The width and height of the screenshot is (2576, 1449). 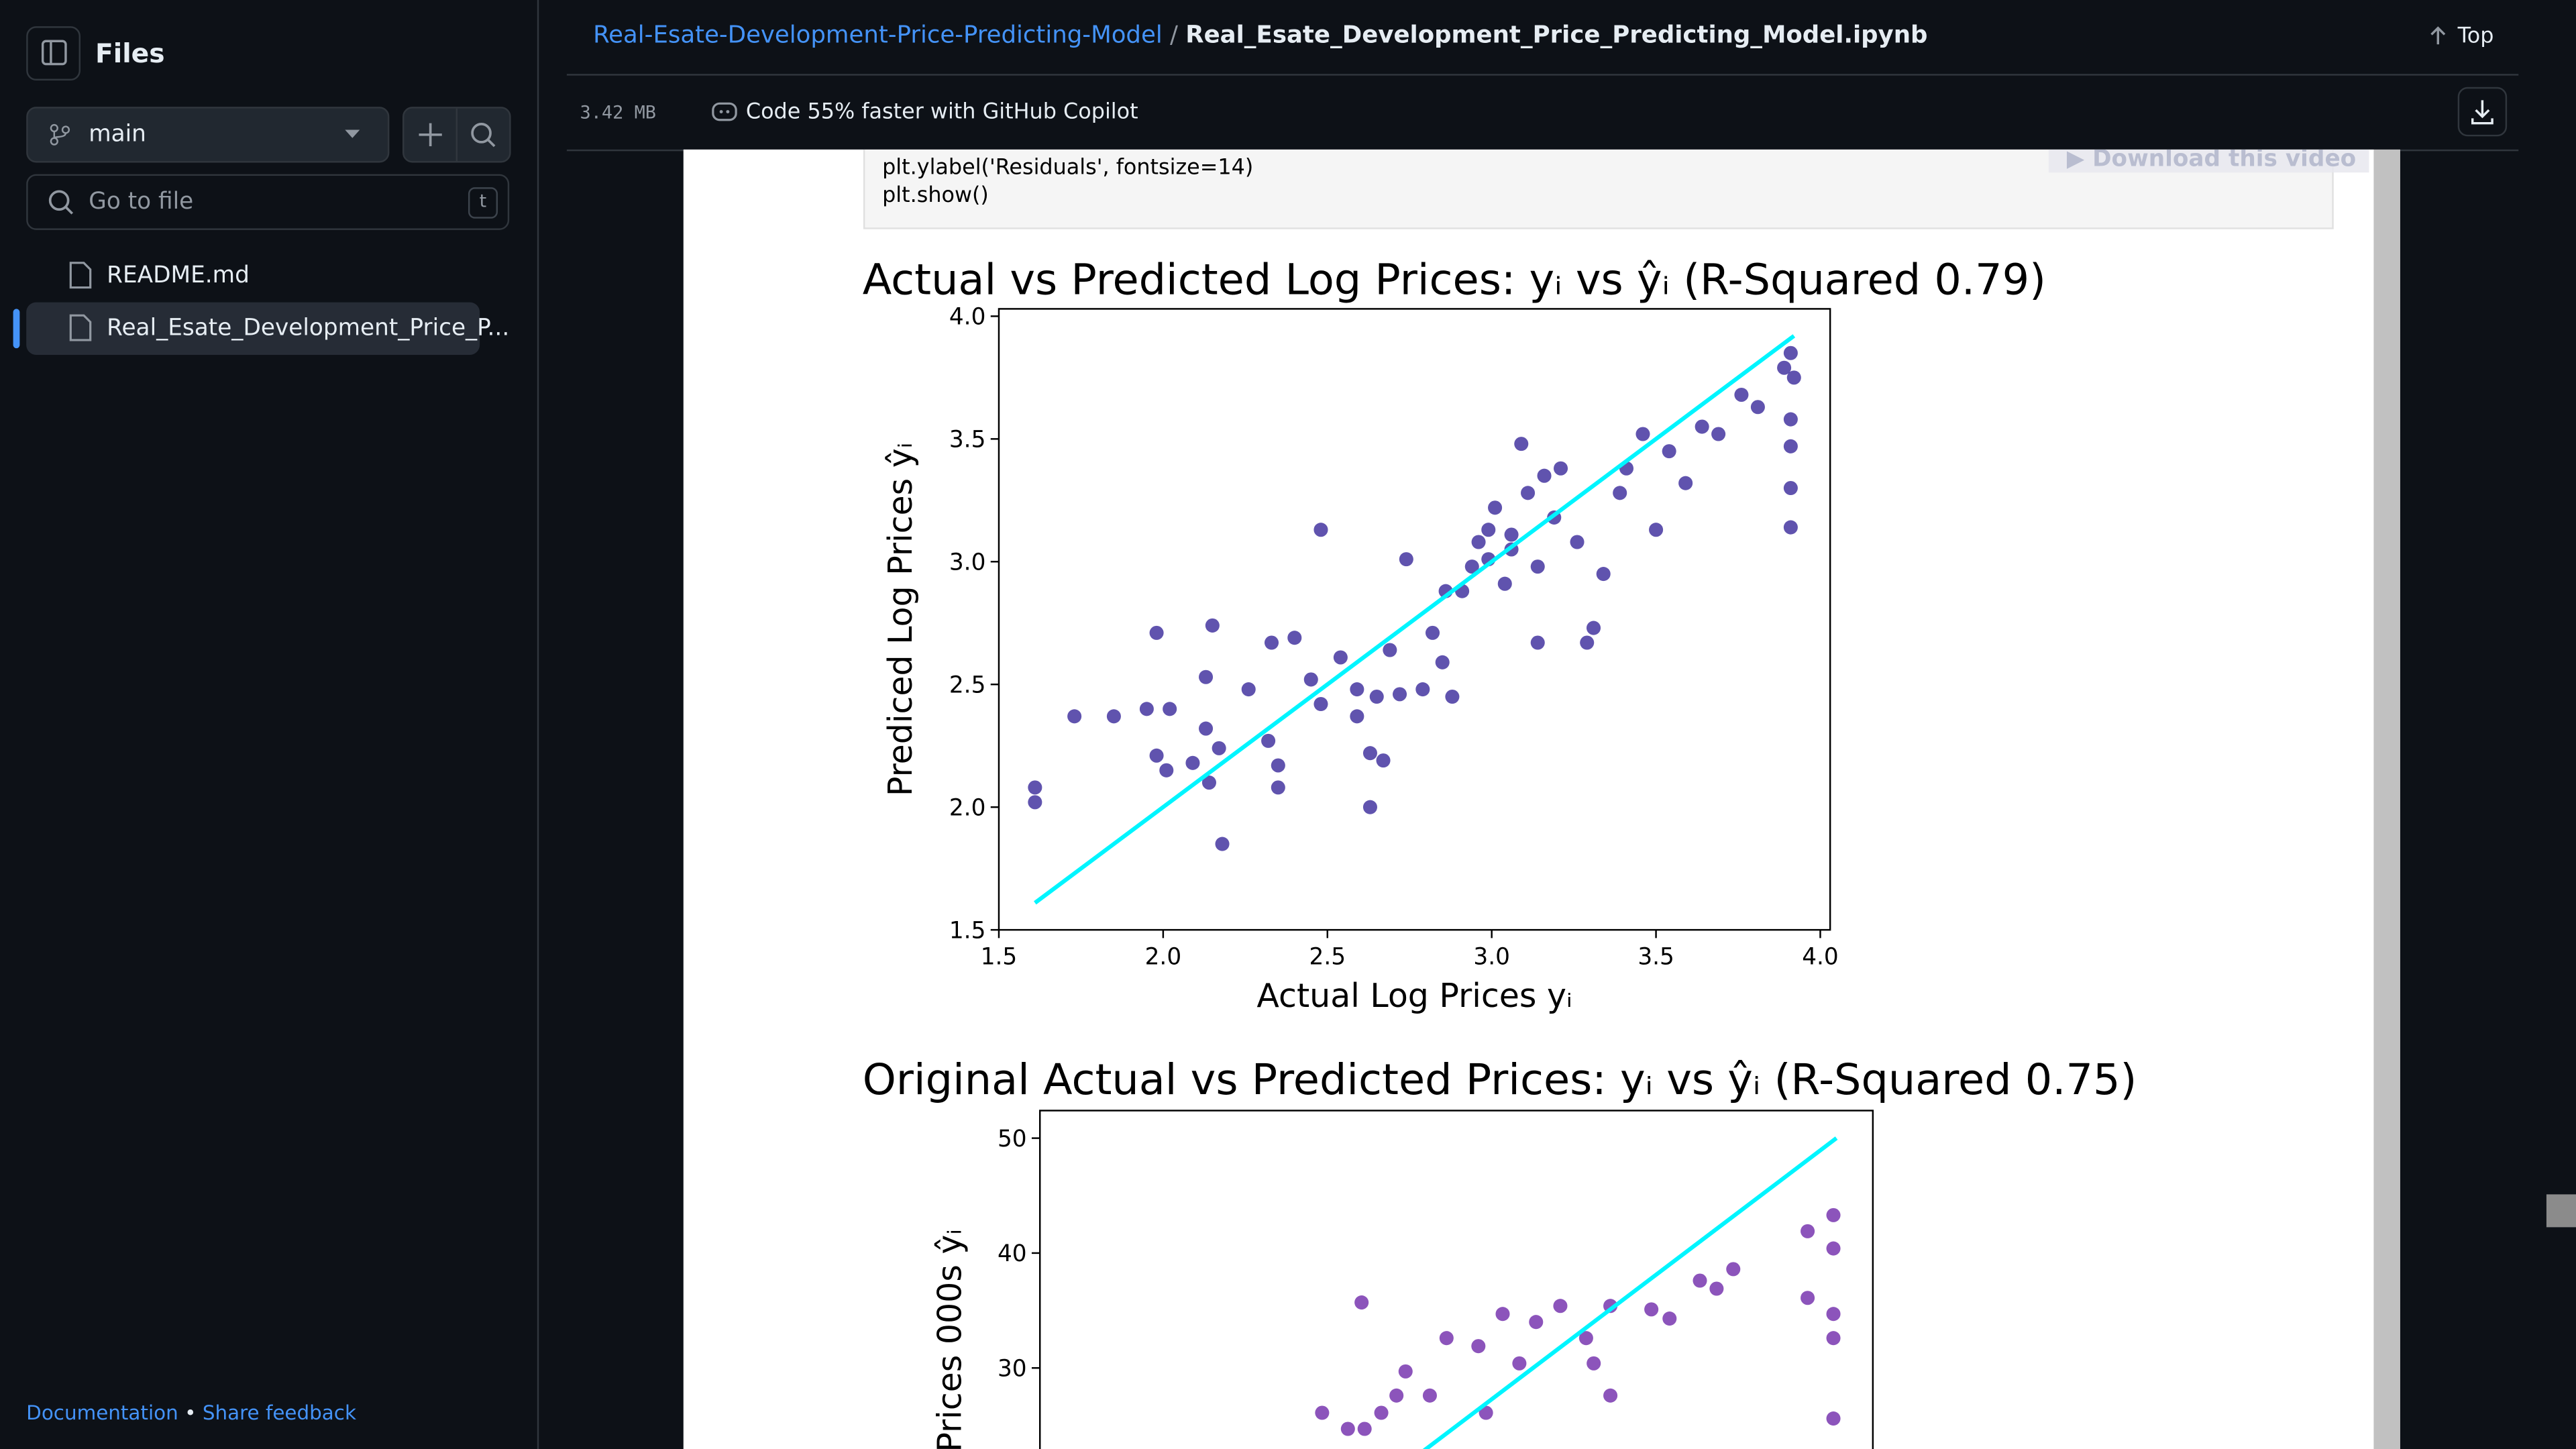 What do you see at coordinates (967, 317) in the screenshot?
I see `y-tick-label: 4.0` at bounding box center [967, 317].